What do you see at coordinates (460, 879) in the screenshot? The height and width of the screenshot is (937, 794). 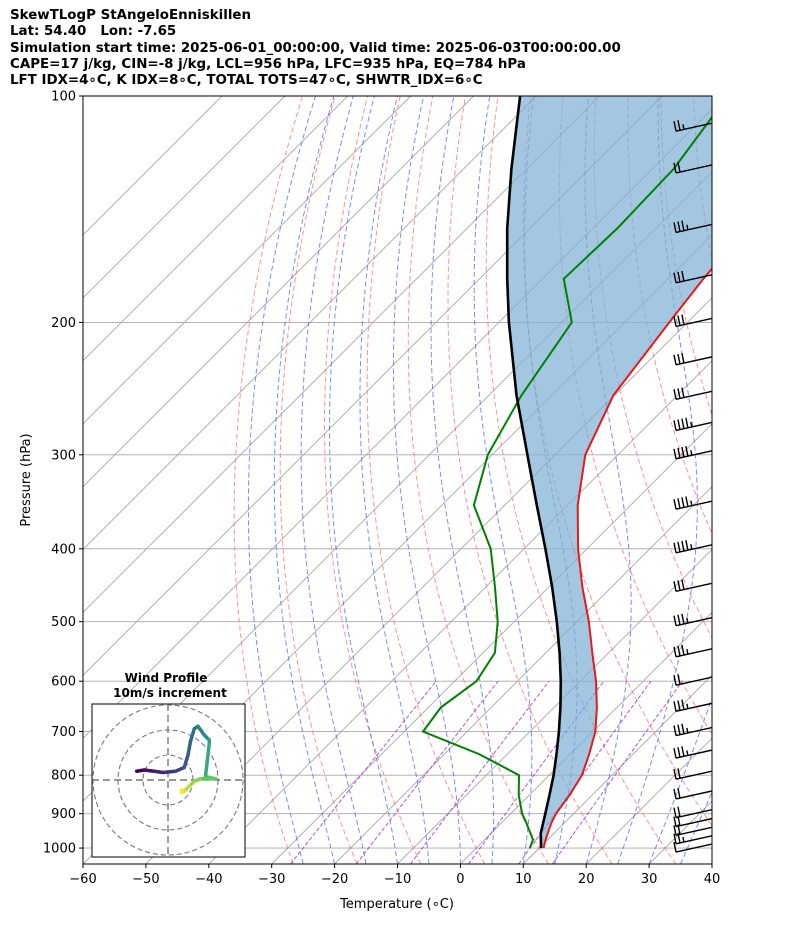 I see `x-tick-label: 0` at bounding box center [460, 879].